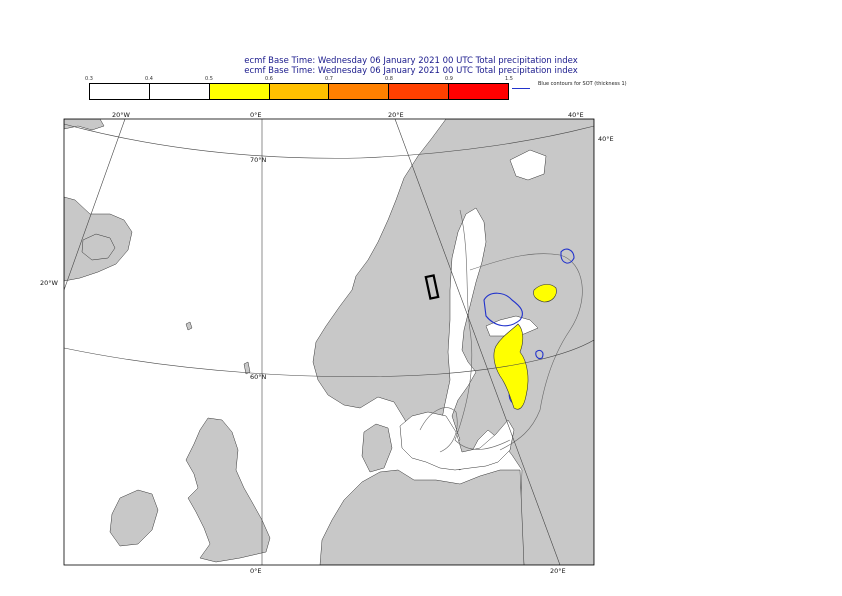  What do you see at coordinates (134, 518) in the screenshot?
I see `land-ireland` at bounding box center [134, 518].